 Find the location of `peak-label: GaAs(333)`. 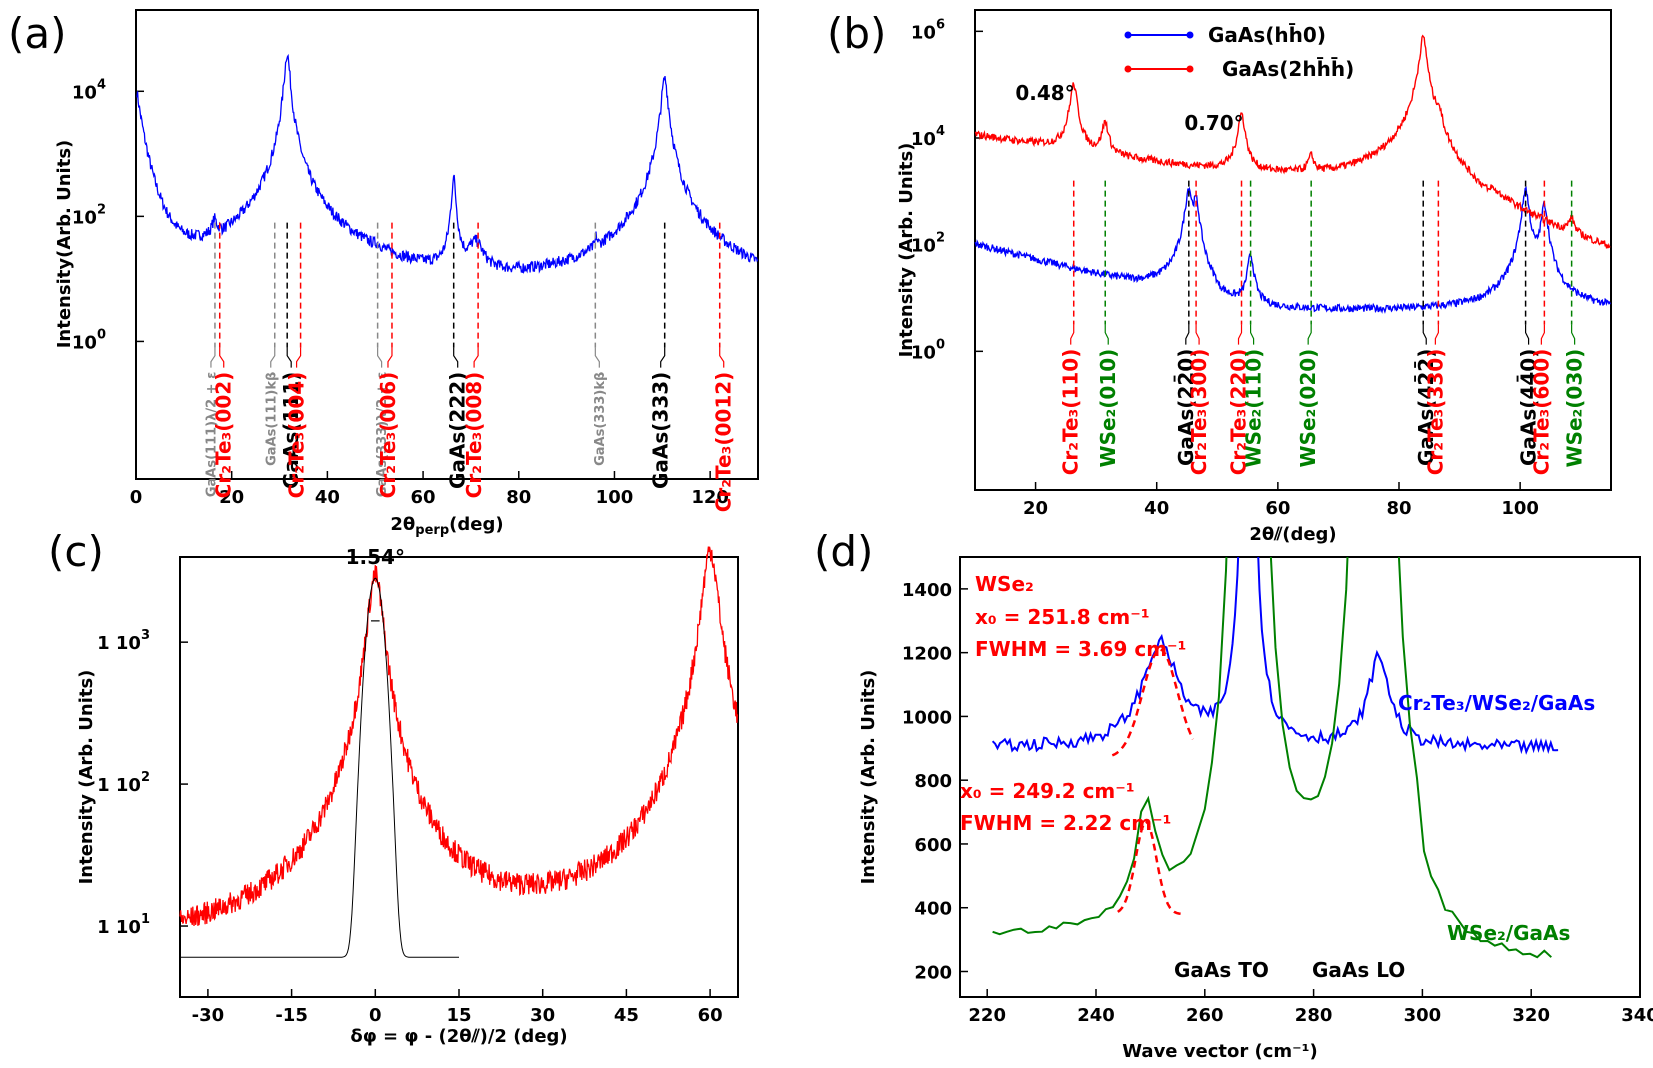

peak-label: GaAs(333) is located at coordinates (661, 430).